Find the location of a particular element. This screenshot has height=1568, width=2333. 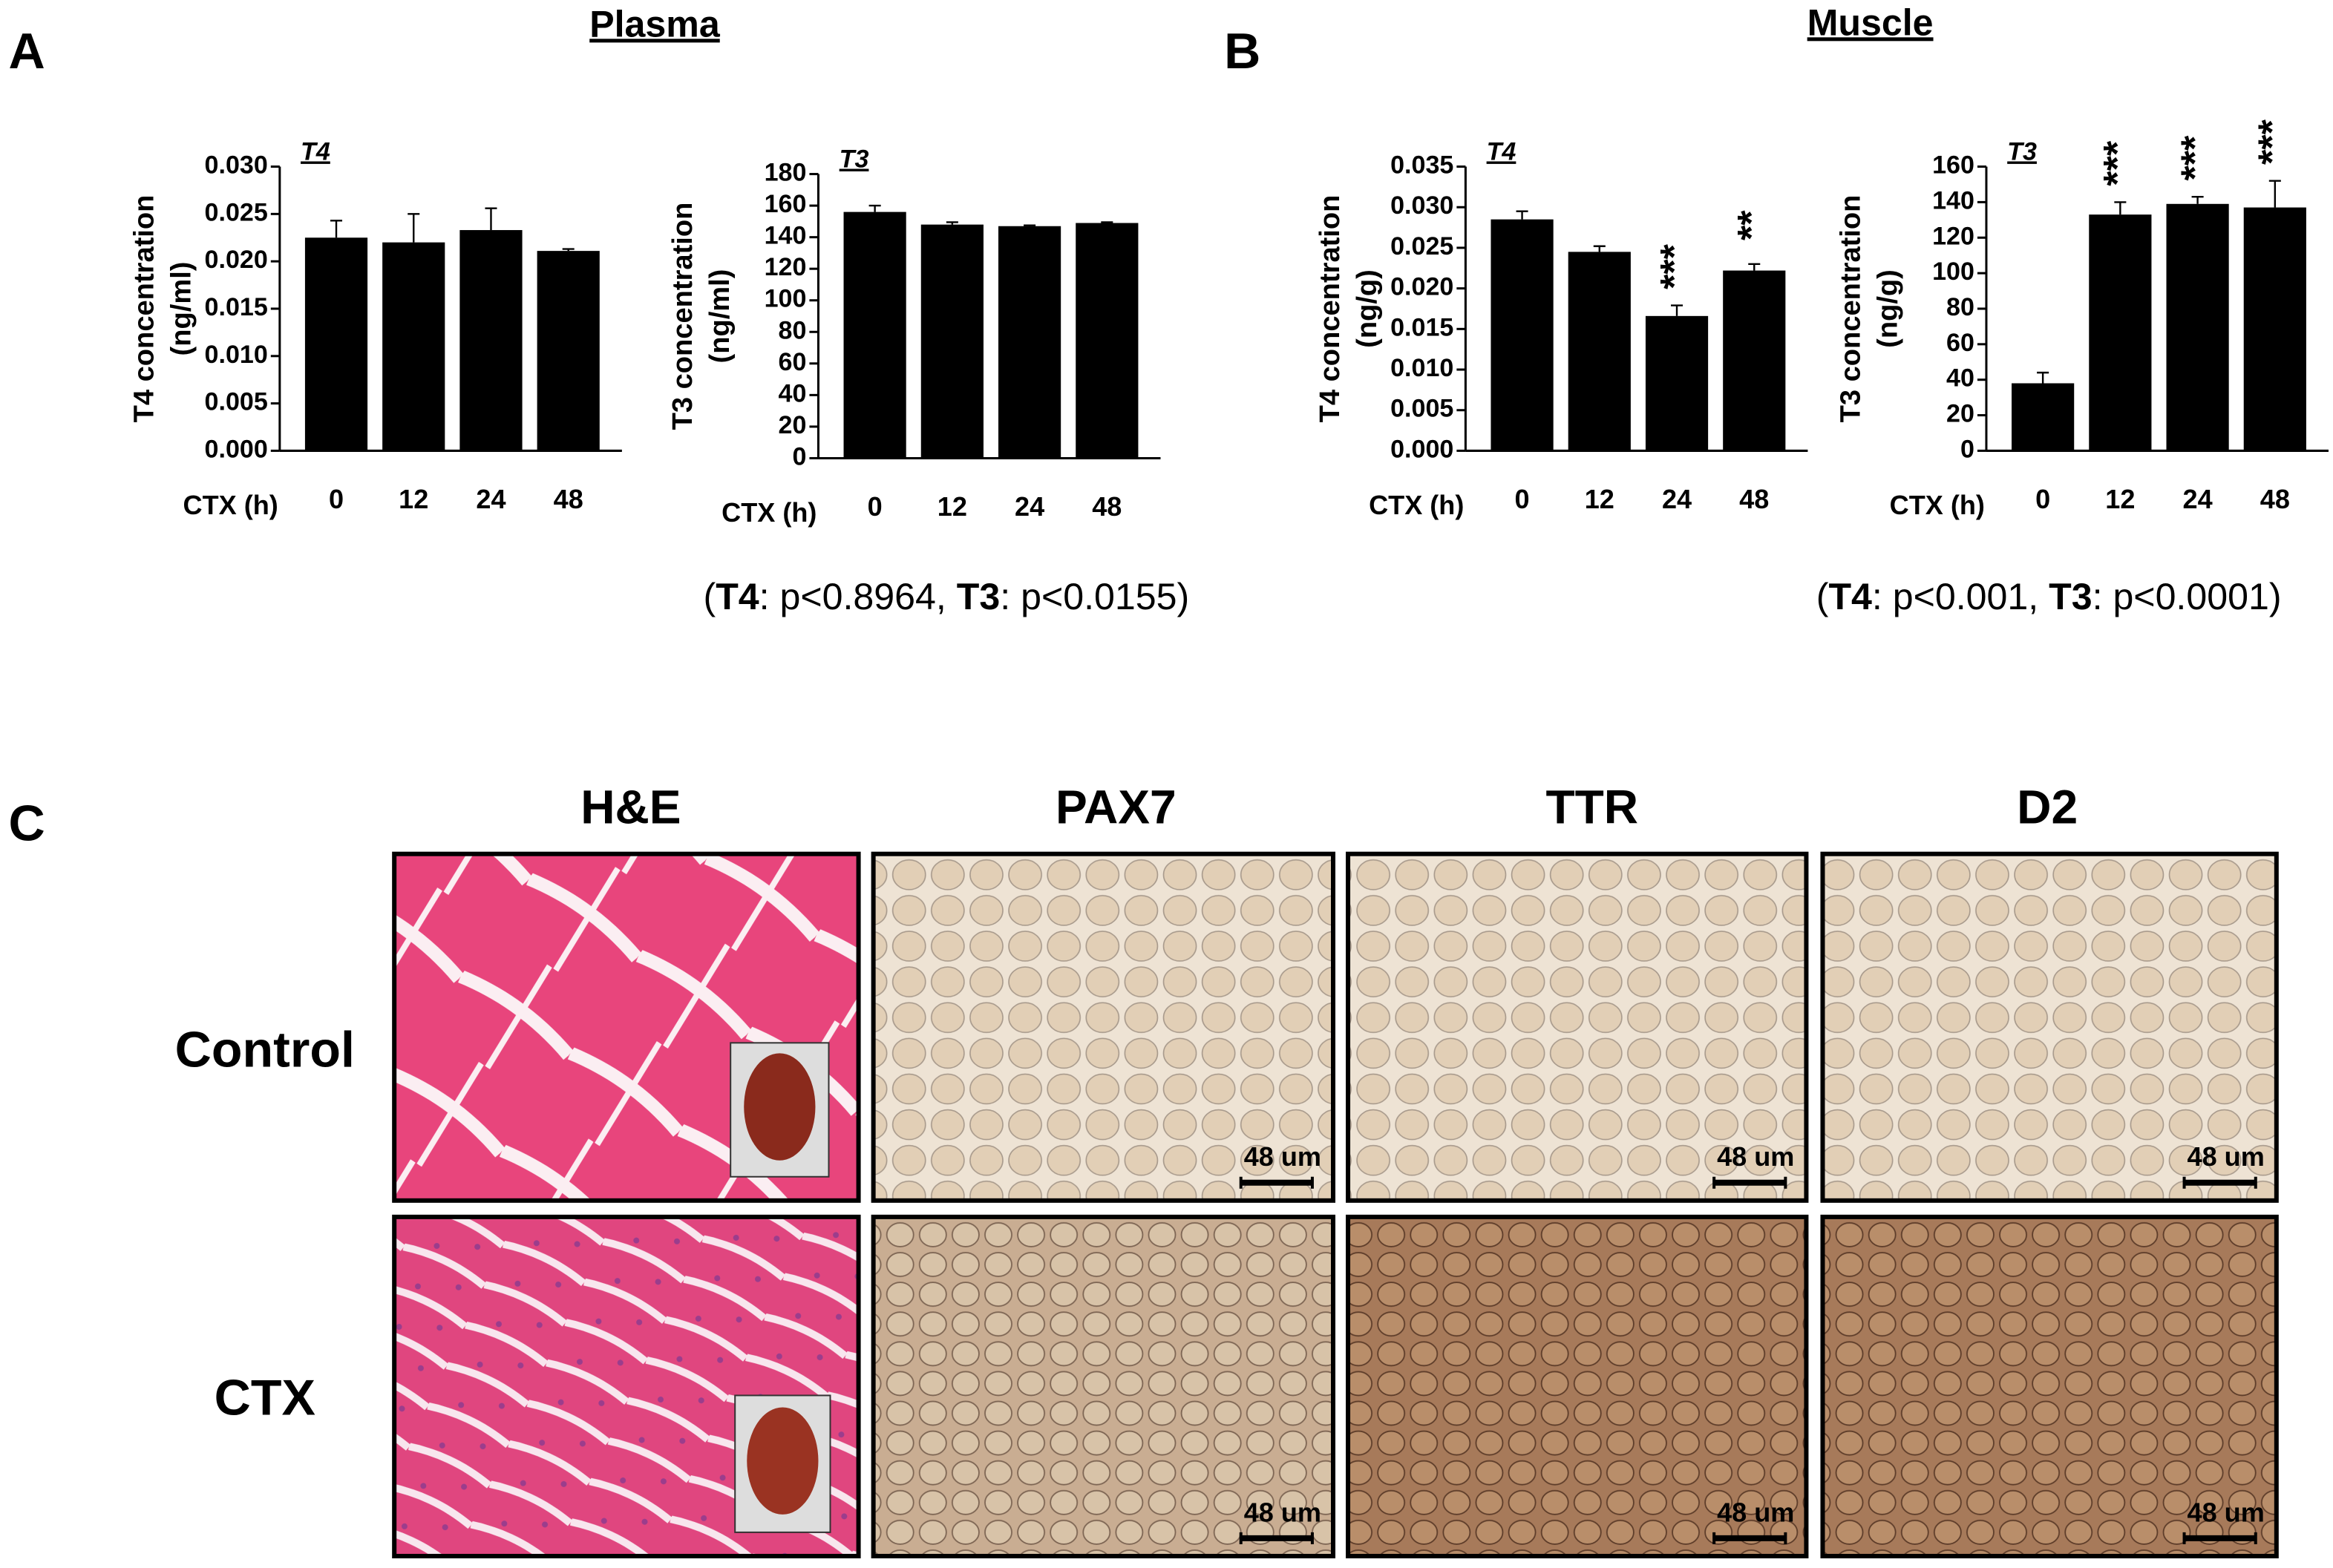

column-title: PAX7 is located at coordinates (1116, 807).